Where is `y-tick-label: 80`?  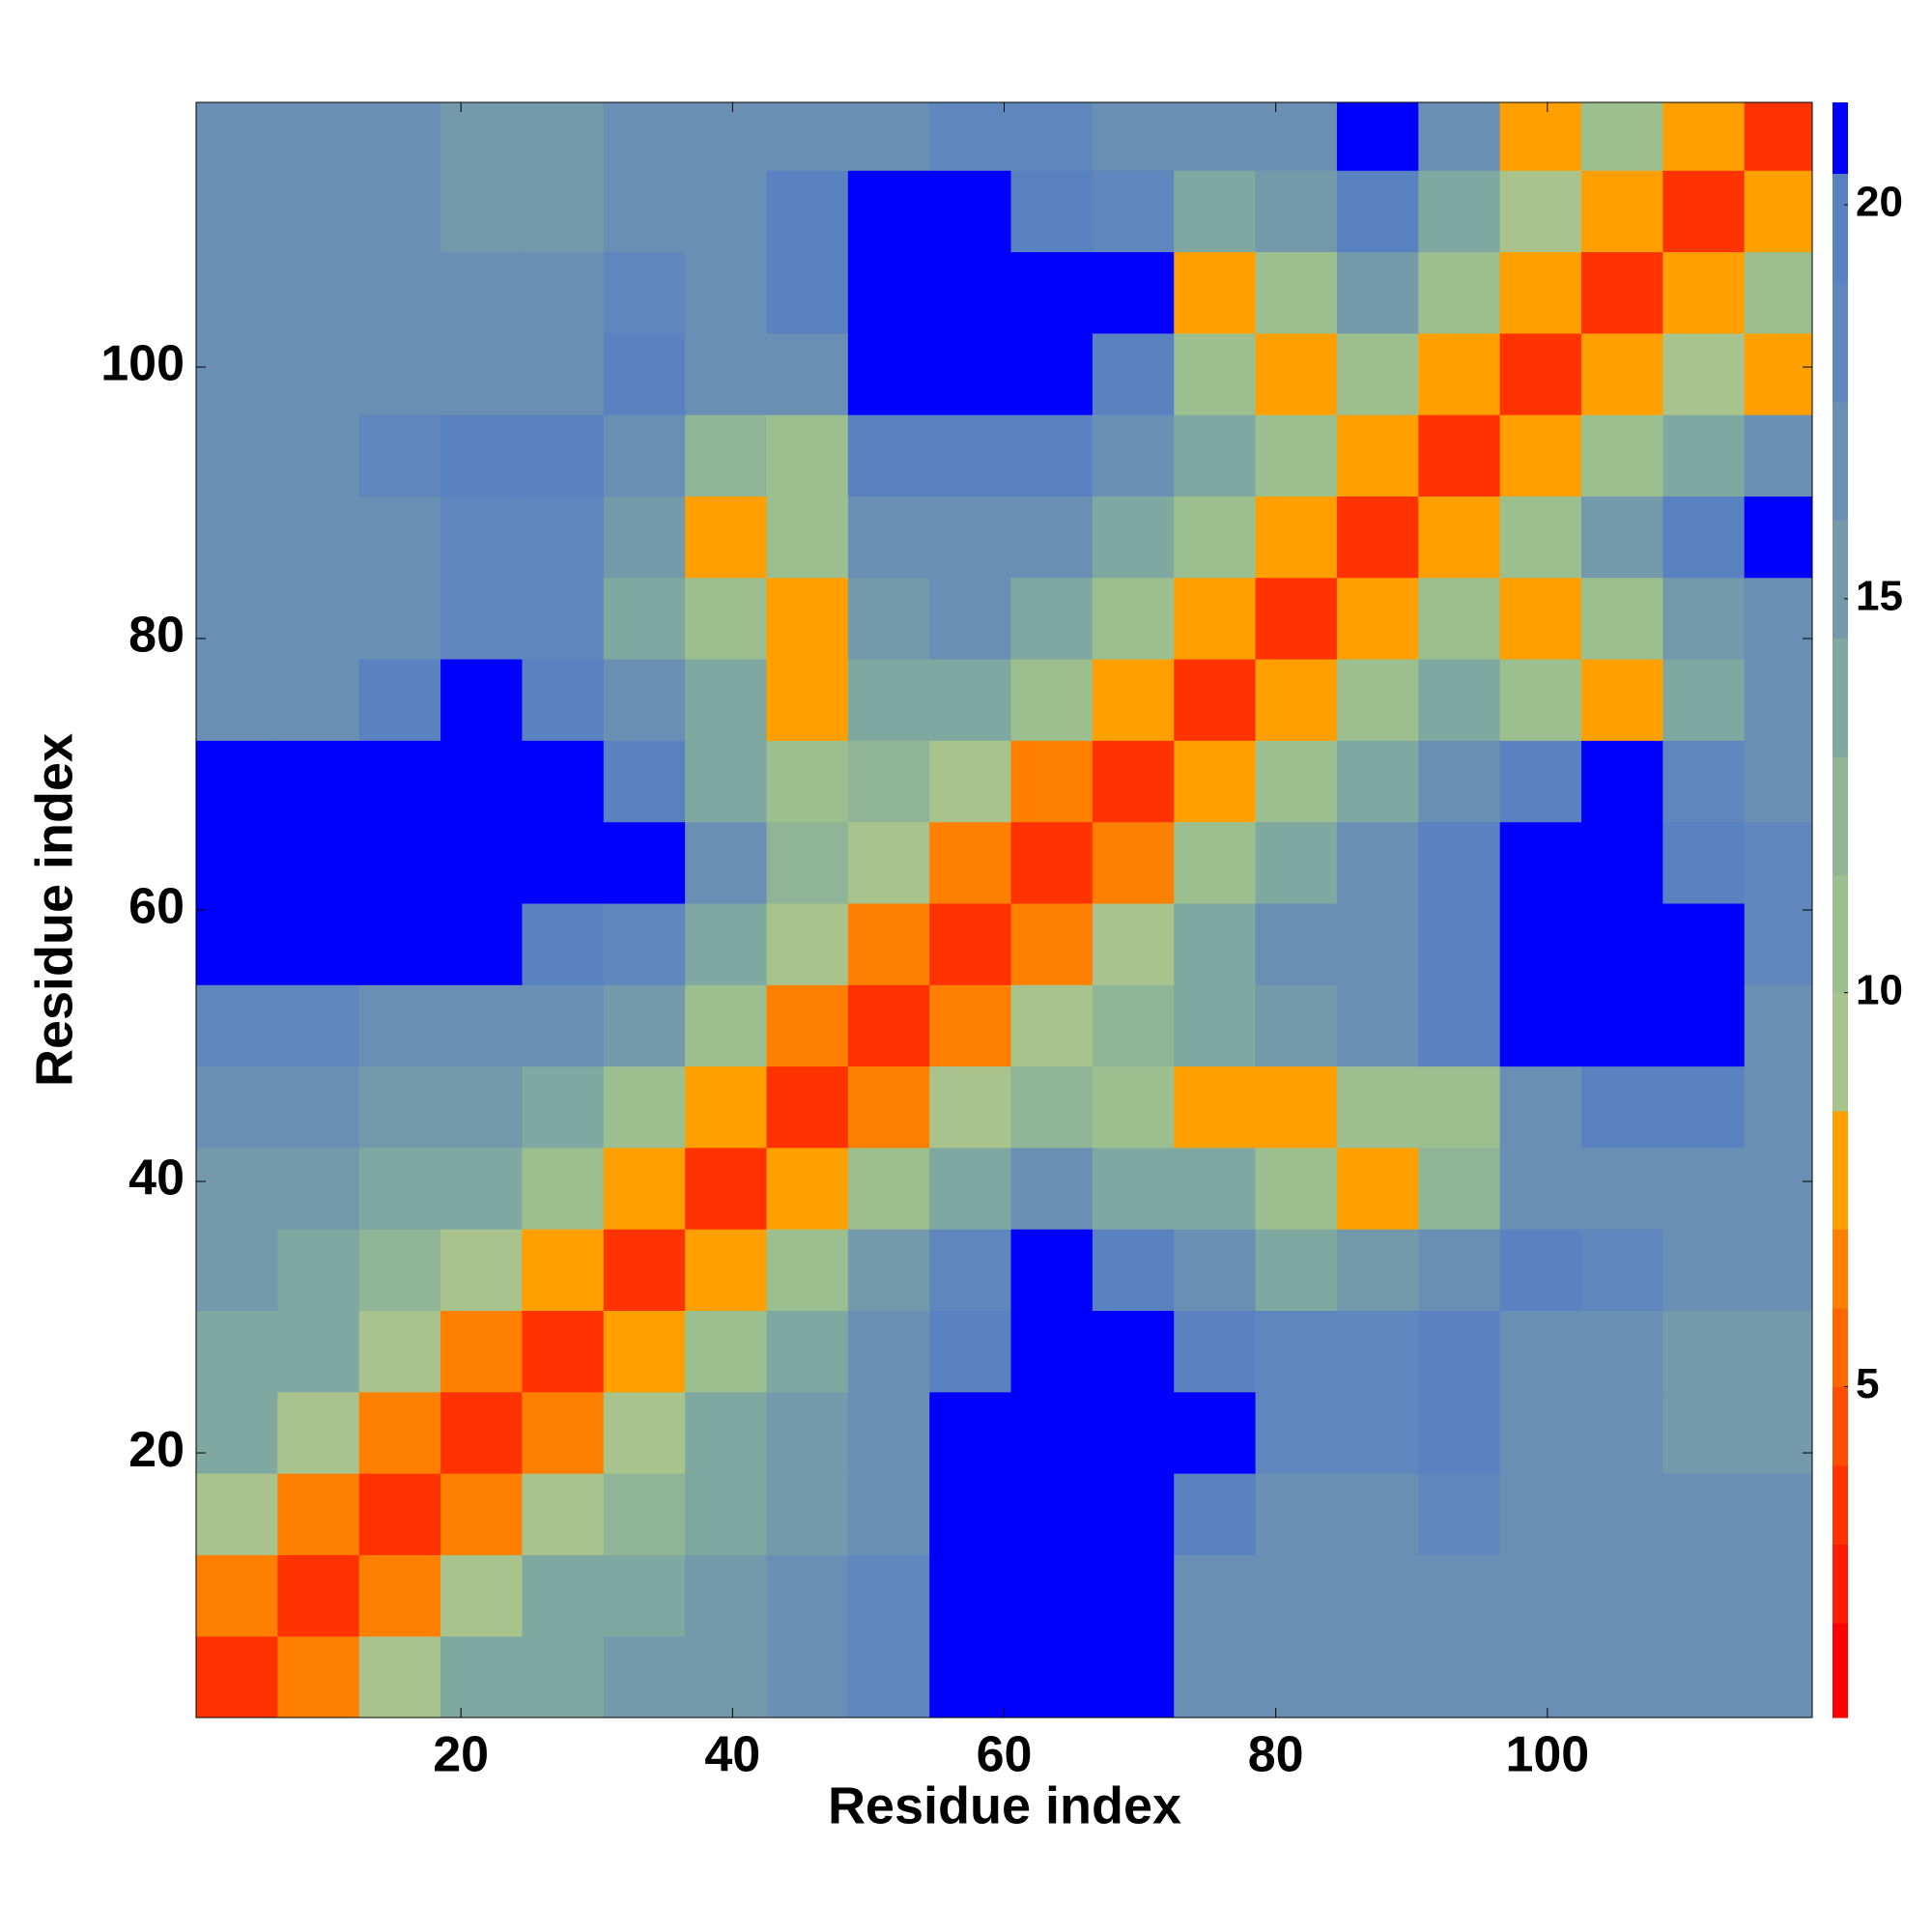
y-tick-label: 80 is located at coordinates (156, 636).